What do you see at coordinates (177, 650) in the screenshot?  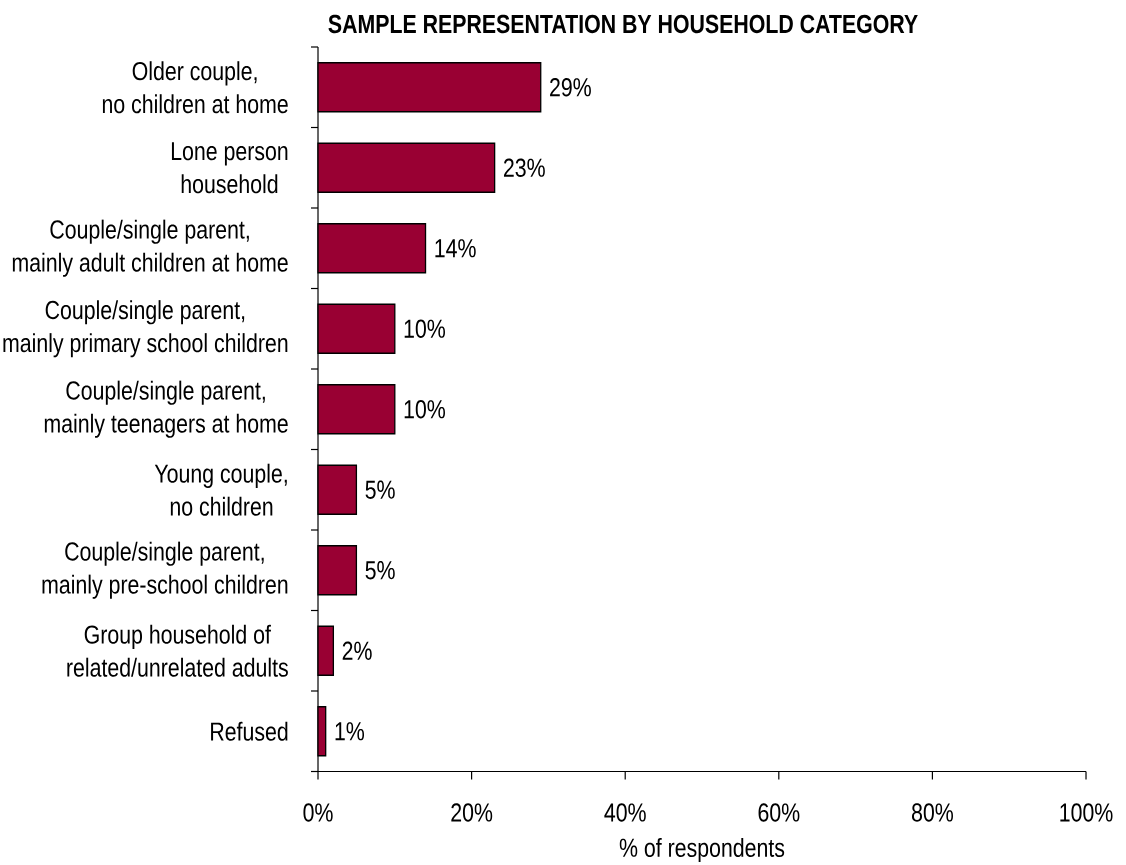 I see `y-tick-label: Group household of related/unrelated adults` at bounding box center [177, 650].